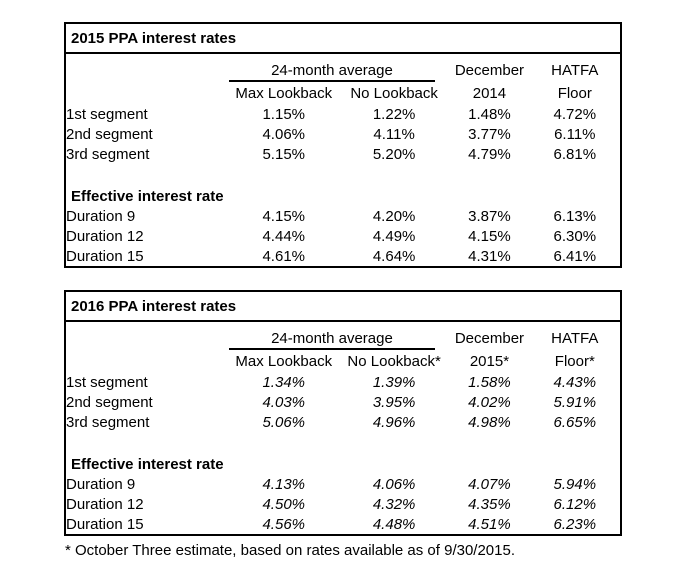  I want to click on table-row-3rd-segment: 3rd segment 5.06% 4.96% 4.98% 6.65%, so click(343, 422).